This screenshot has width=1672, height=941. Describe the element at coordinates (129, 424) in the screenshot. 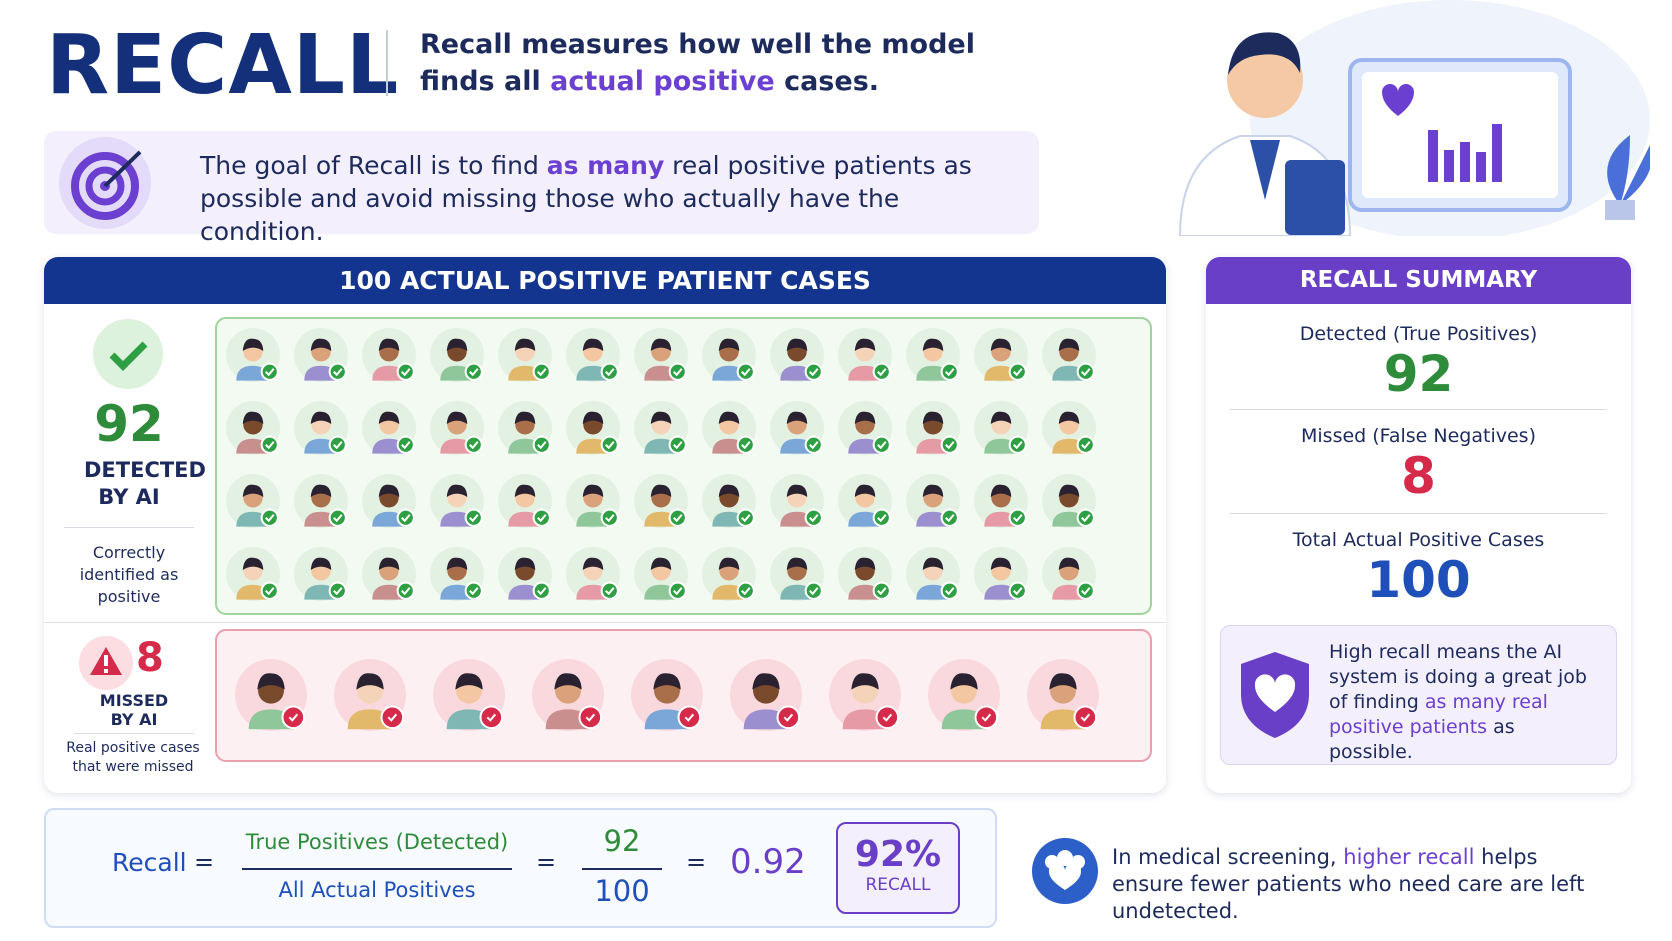

I see `detected-count: 92` at that location.